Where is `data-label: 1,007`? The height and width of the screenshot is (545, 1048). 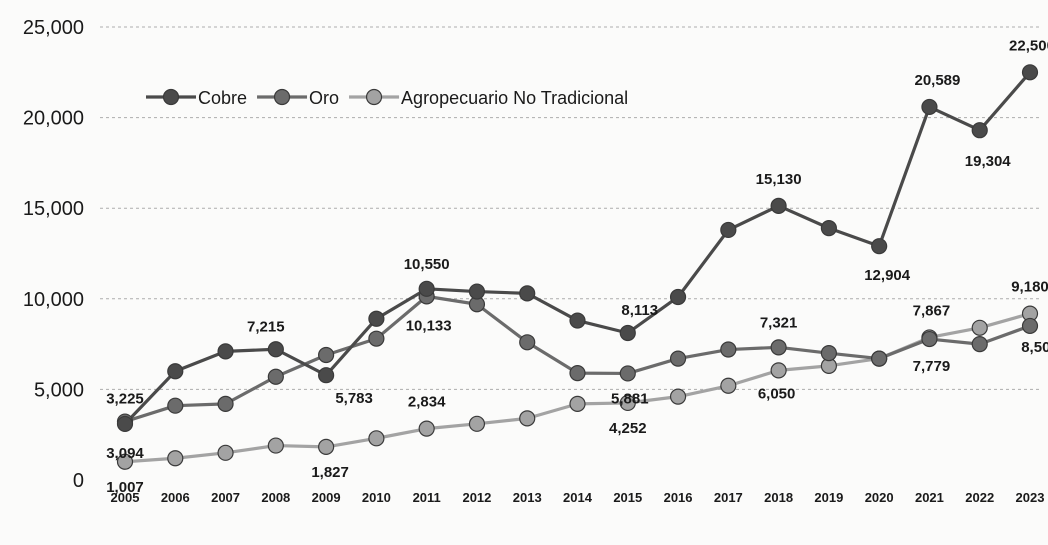 data-label: 1,007 is located at coordinates (125, 487).